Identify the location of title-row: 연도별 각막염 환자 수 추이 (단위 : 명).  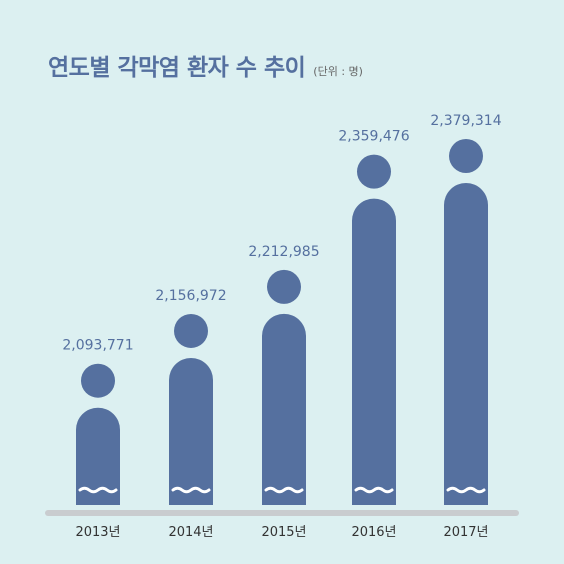
(205, 65).